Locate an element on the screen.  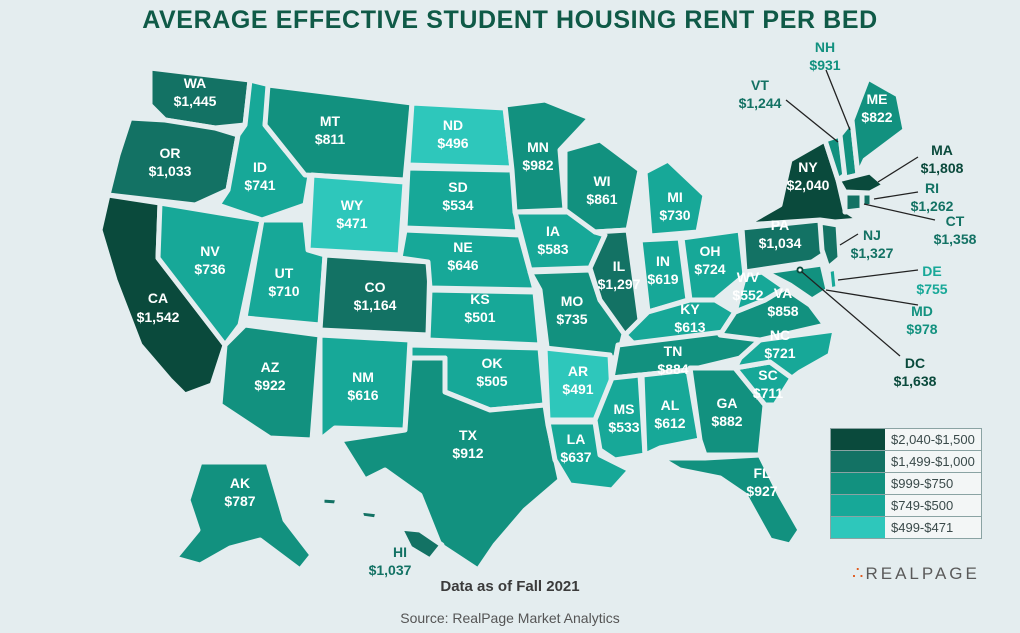
svg-text: CA is located at coordinates (158, 298).